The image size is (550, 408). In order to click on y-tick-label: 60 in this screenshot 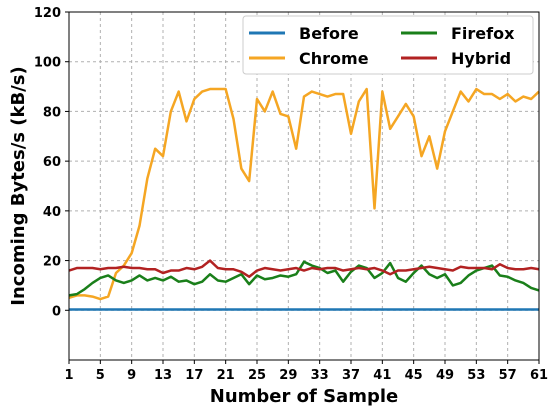, I will do `click(52, 162)`.